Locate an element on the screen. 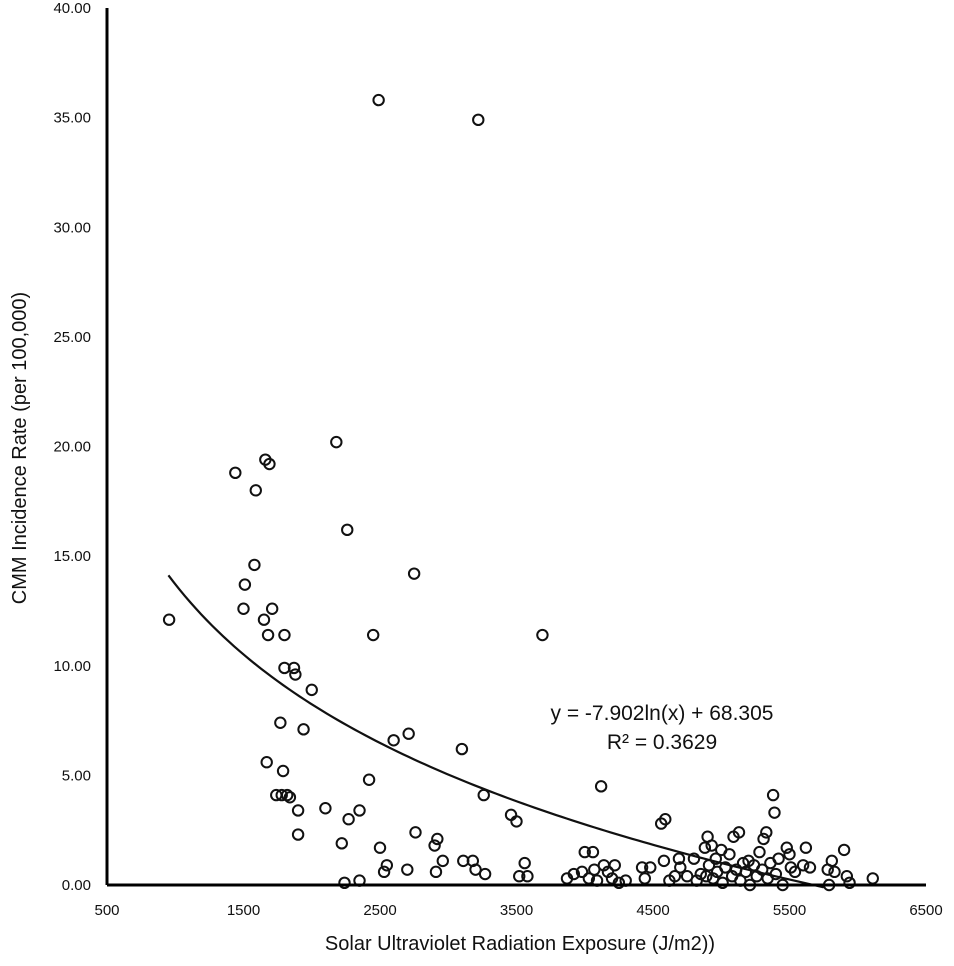  y-tick-label: 35.00 is located at coordinates (72, 118).